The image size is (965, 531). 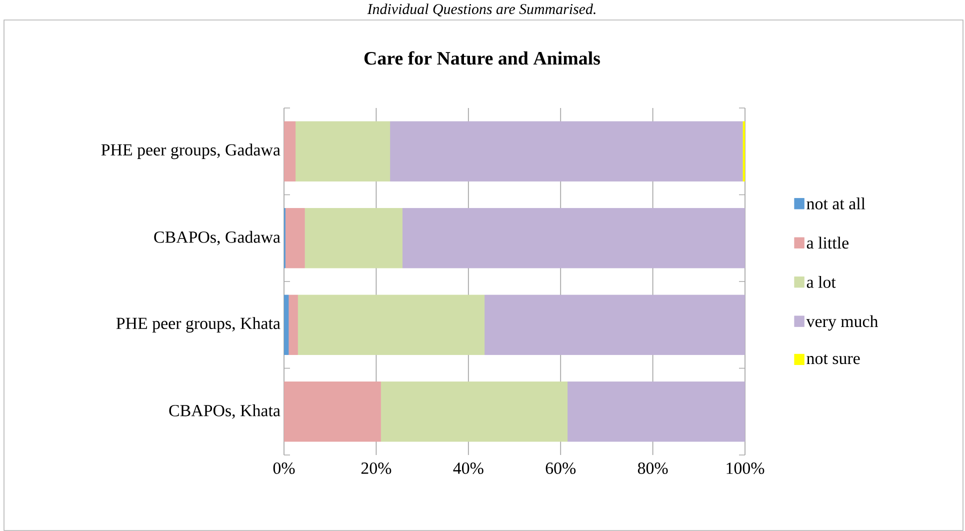 I want to click on x-tick-label: 40%, so click(x=468, y=468).